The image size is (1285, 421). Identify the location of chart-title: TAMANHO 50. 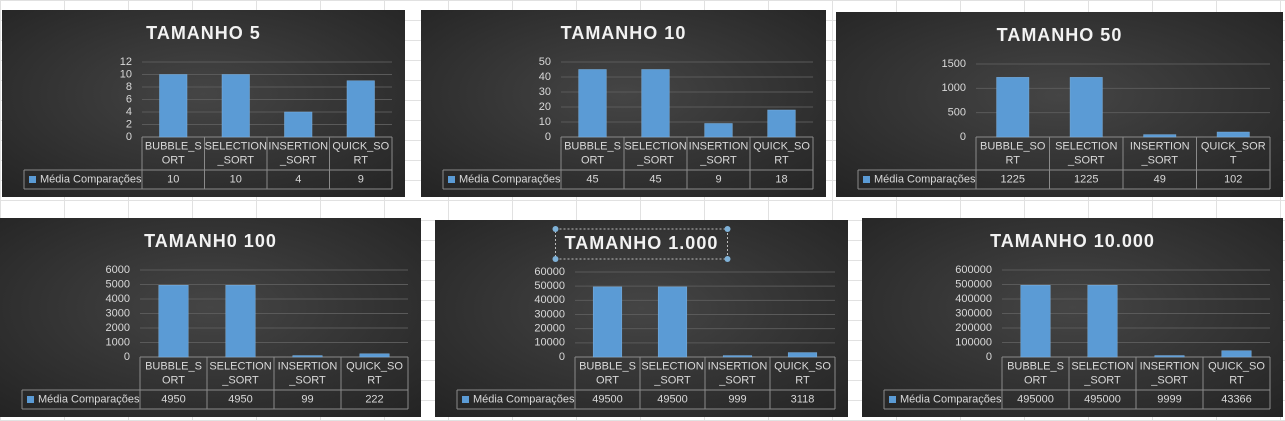
(1060, 35).